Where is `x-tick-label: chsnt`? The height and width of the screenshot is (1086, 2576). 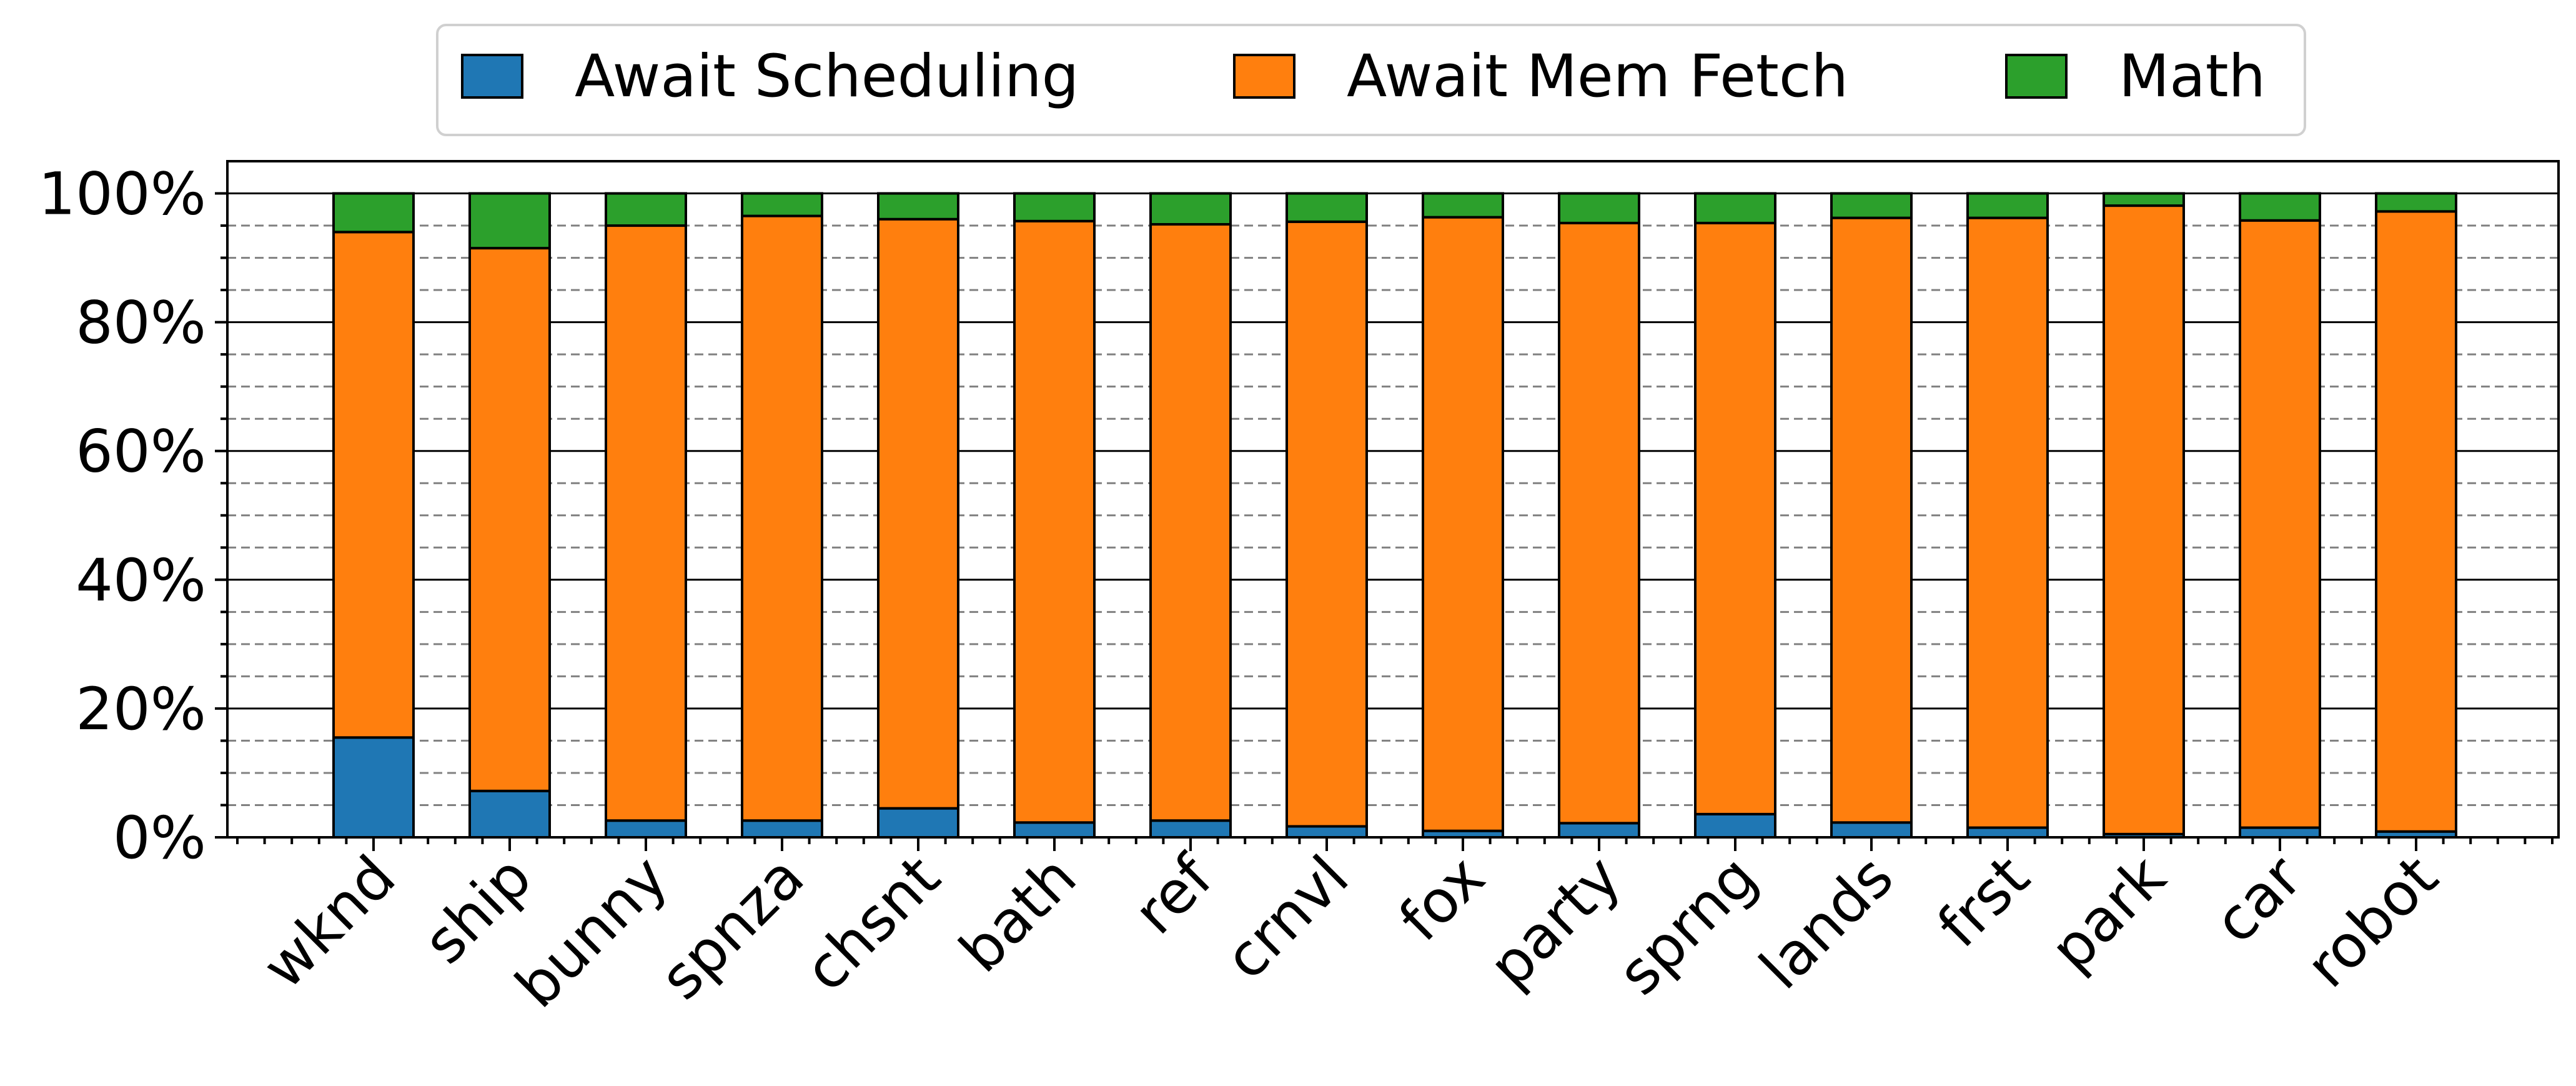
x-tick-label: chsnt is located at coordinates (873, 924).